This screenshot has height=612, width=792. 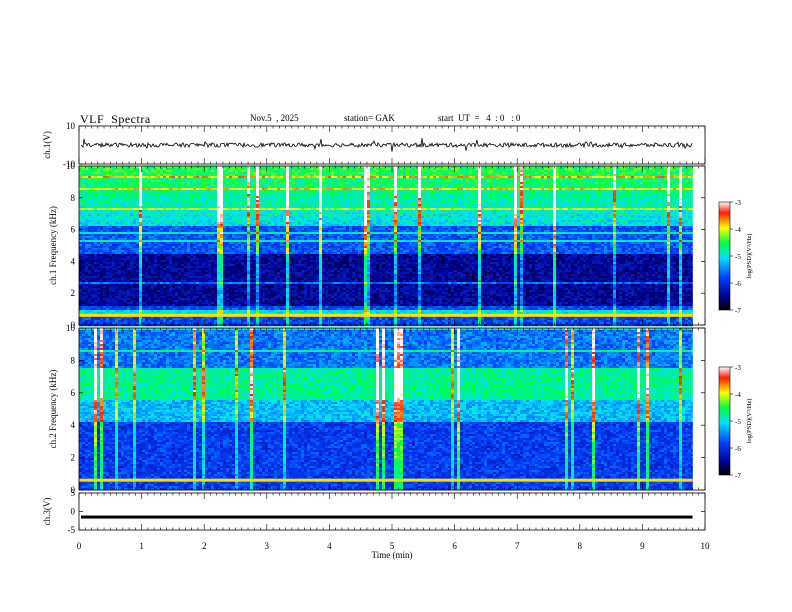 What do you see at coordinates (73, 512) in the screenshot?
I see `y-tick-label: 0` at bounding box center [73, 512].